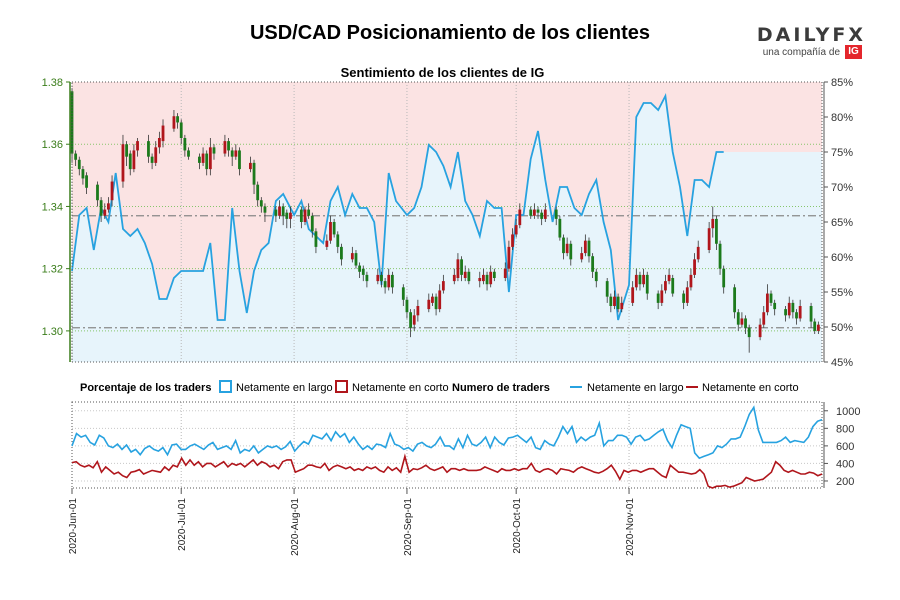 The height and width of the screenshot is (600, 900). Describe the element at coordinates (52, 332) in the screenshot. I see `left-tick-label: 1.30` at that location.